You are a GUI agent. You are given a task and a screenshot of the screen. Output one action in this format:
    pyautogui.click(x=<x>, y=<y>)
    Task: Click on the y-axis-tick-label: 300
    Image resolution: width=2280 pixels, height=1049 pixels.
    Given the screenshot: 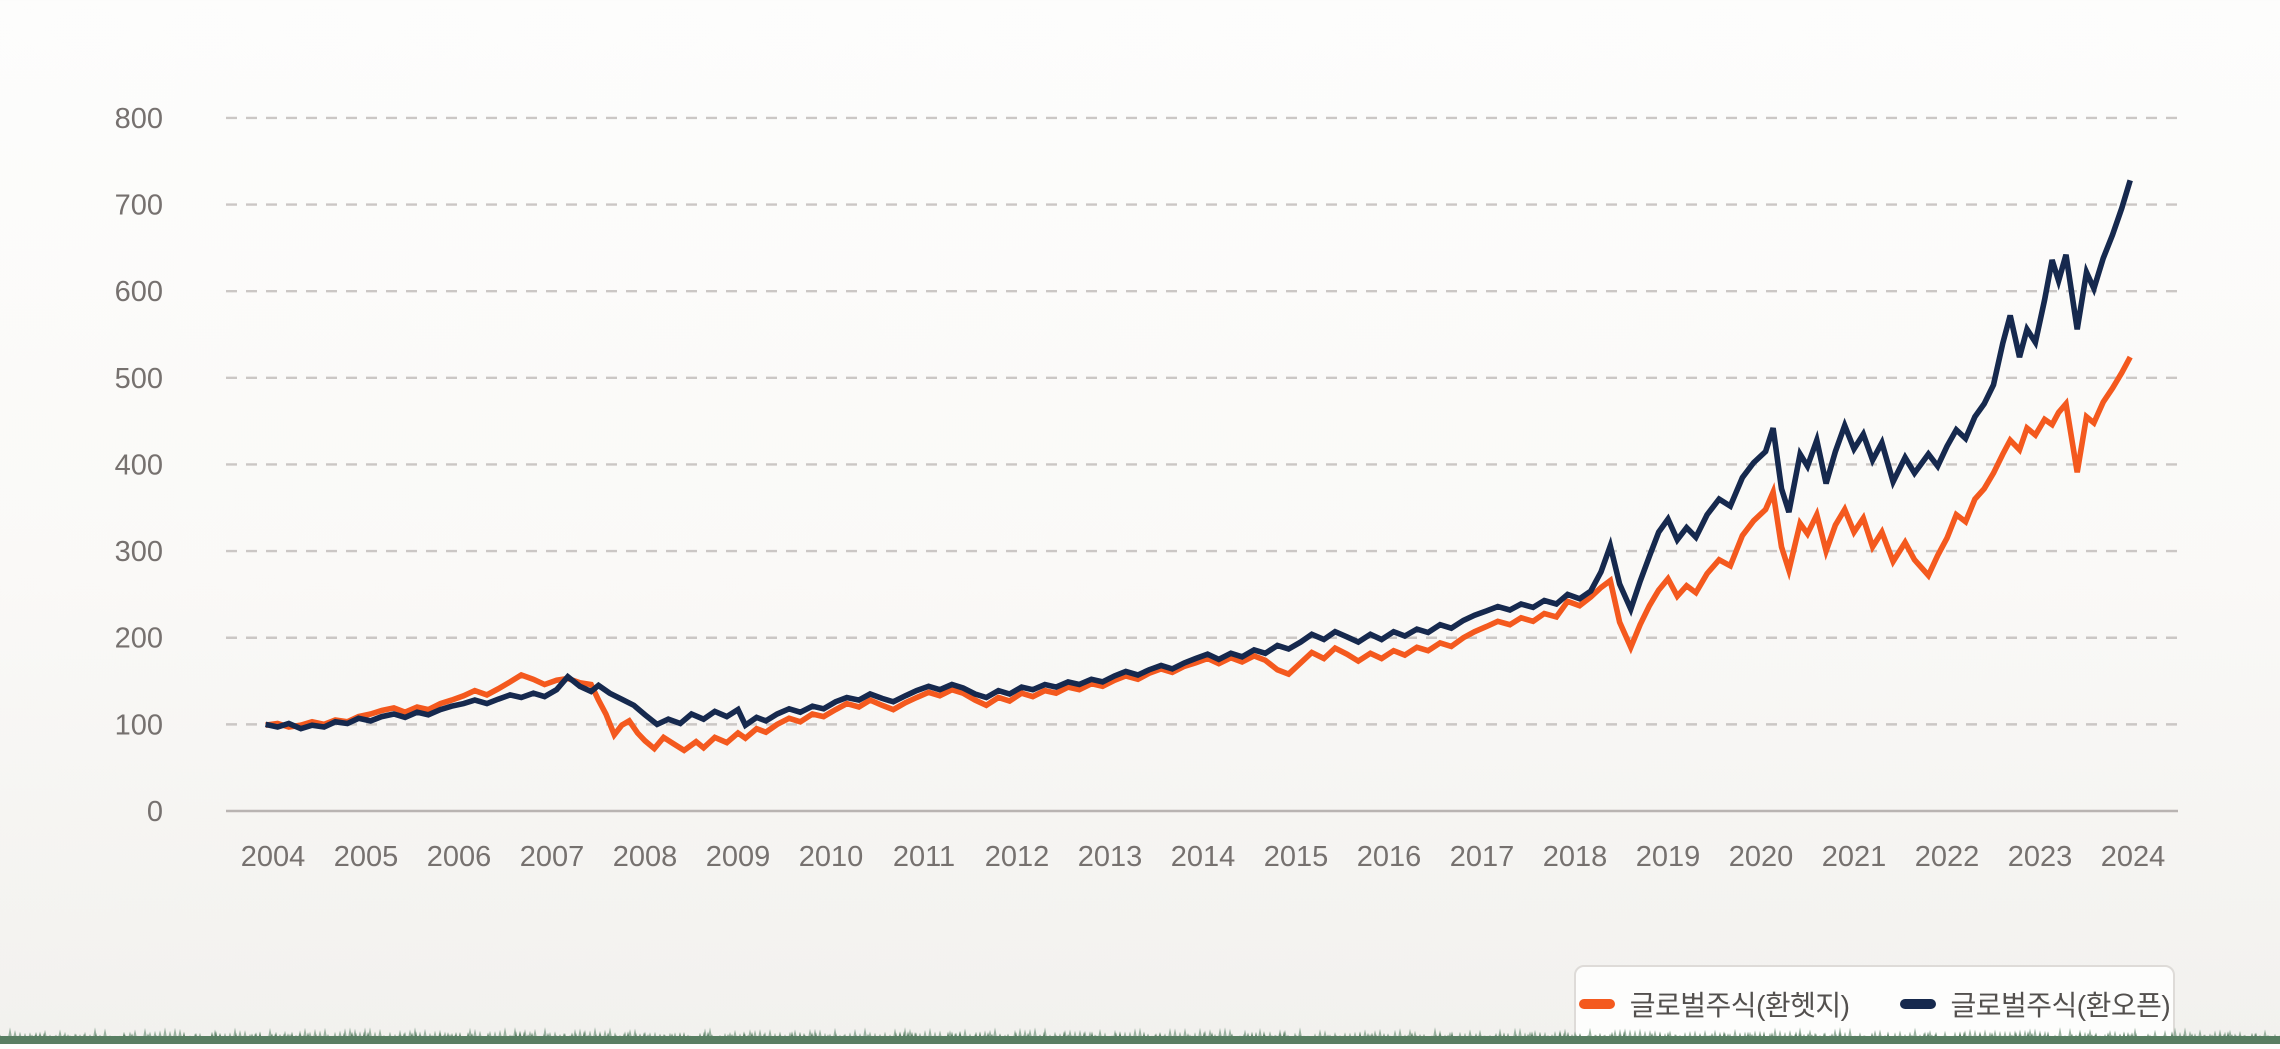 What is the action you would take?
    pyautogui.click(x=139, y=552)
    